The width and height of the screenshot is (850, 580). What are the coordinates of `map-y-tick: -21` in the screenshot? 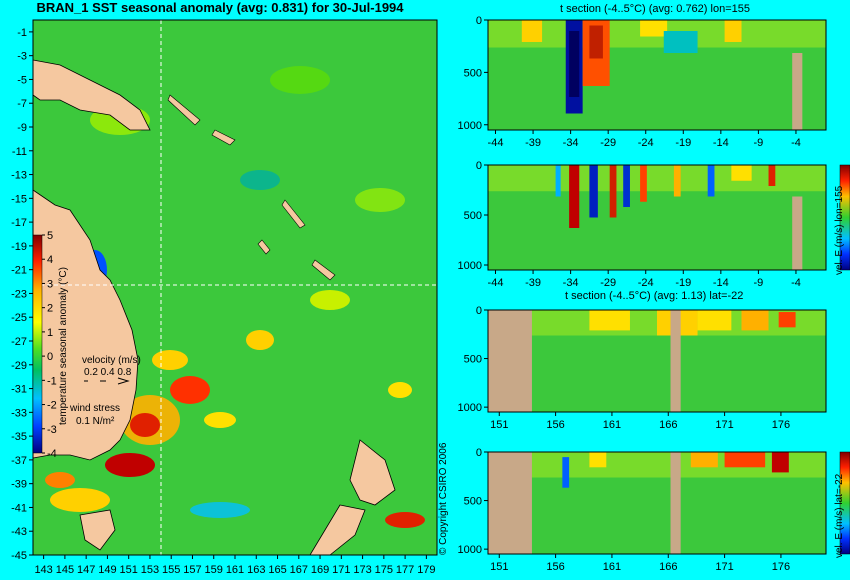 It's located at (19, 271).